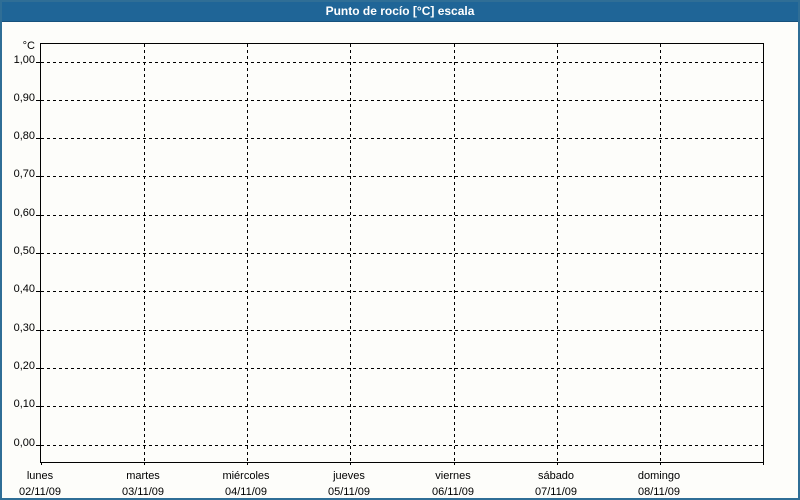  What do you see at coordinates (24, 365) in the screenshot?
I see `y-tick-label: 0,20` at bounding box center [24, 365].